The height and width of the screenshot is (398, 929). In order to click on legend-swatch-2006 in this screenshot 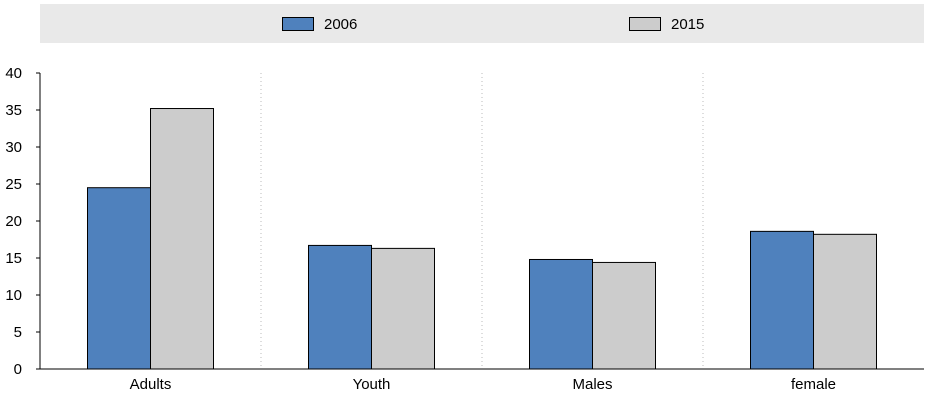, I will do `click(298, 24)`.